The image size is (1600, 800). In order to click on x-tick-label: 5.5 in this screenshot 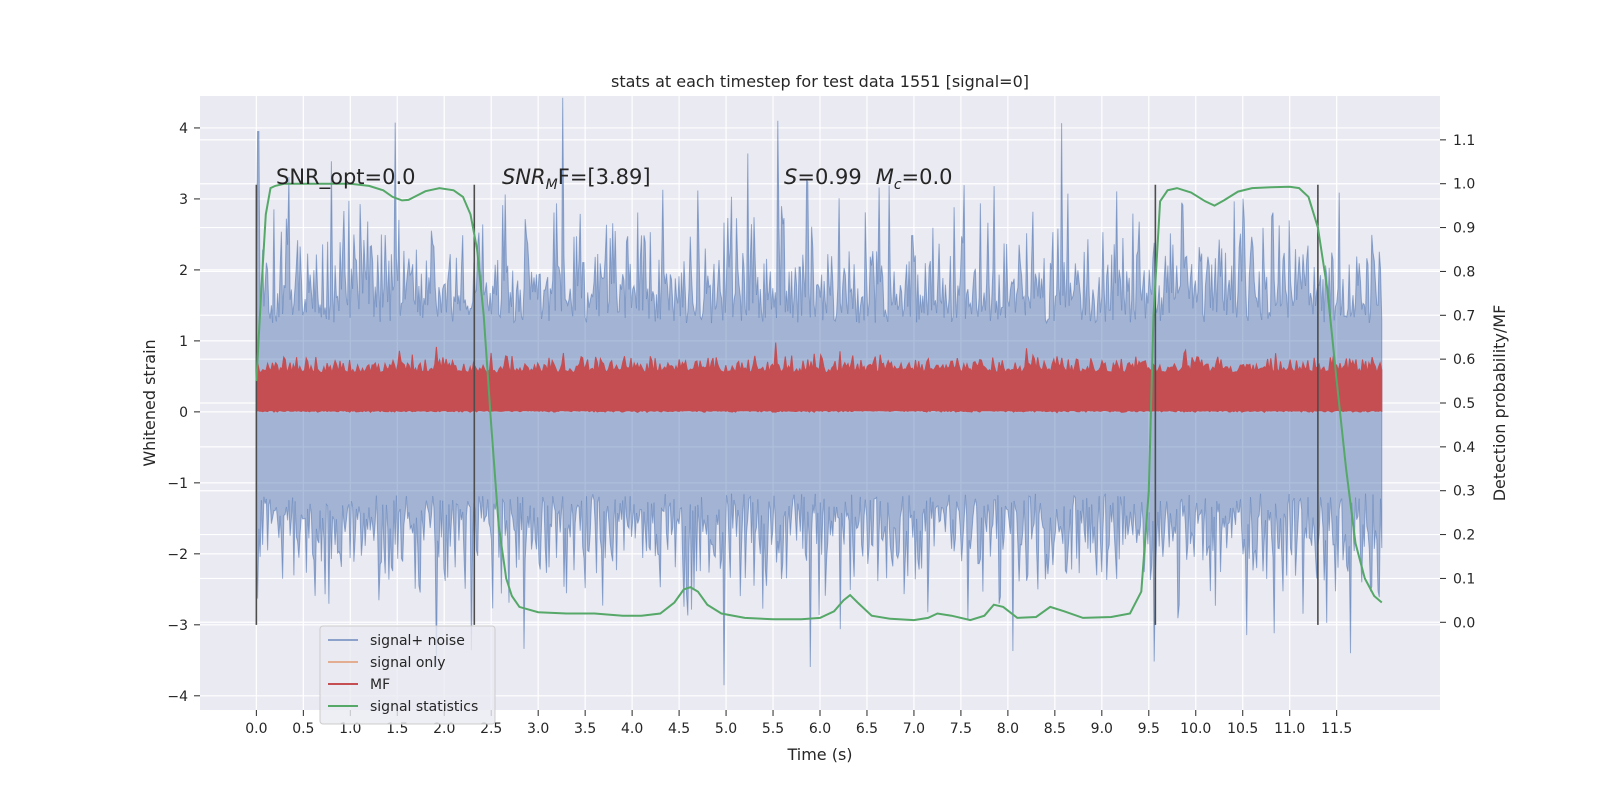, I will do `click(773, 729)`.